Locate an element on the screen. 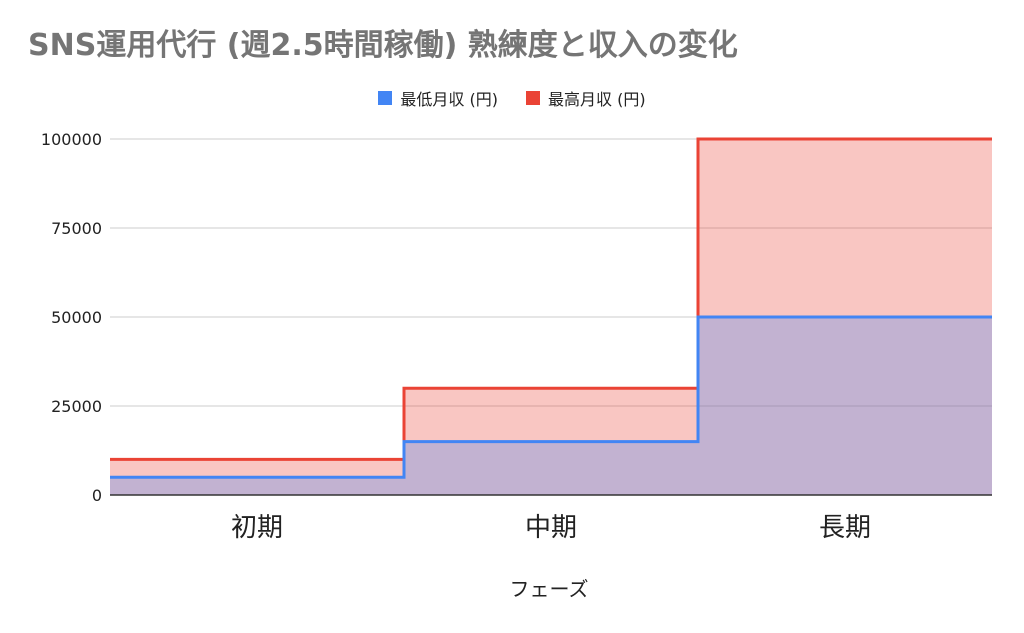 The width and height of the screenshot is (1024, 633). legend: 最低月収 (円) 最高月収 (円) is located at coordinates (512, 98).